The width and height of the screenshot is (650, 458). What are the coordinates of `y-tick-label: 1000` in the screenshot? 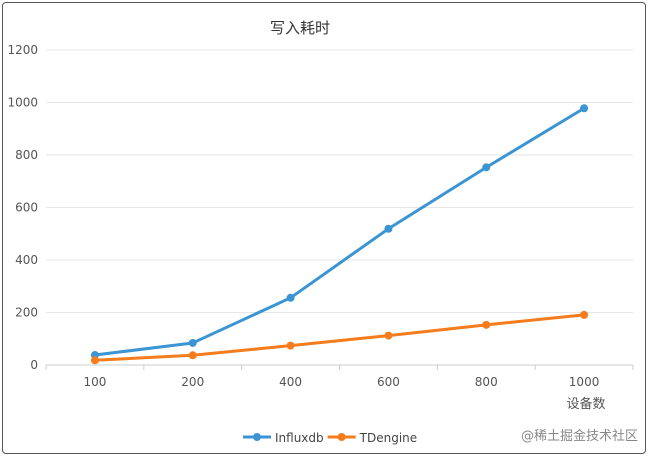 It's located at (22, 103).